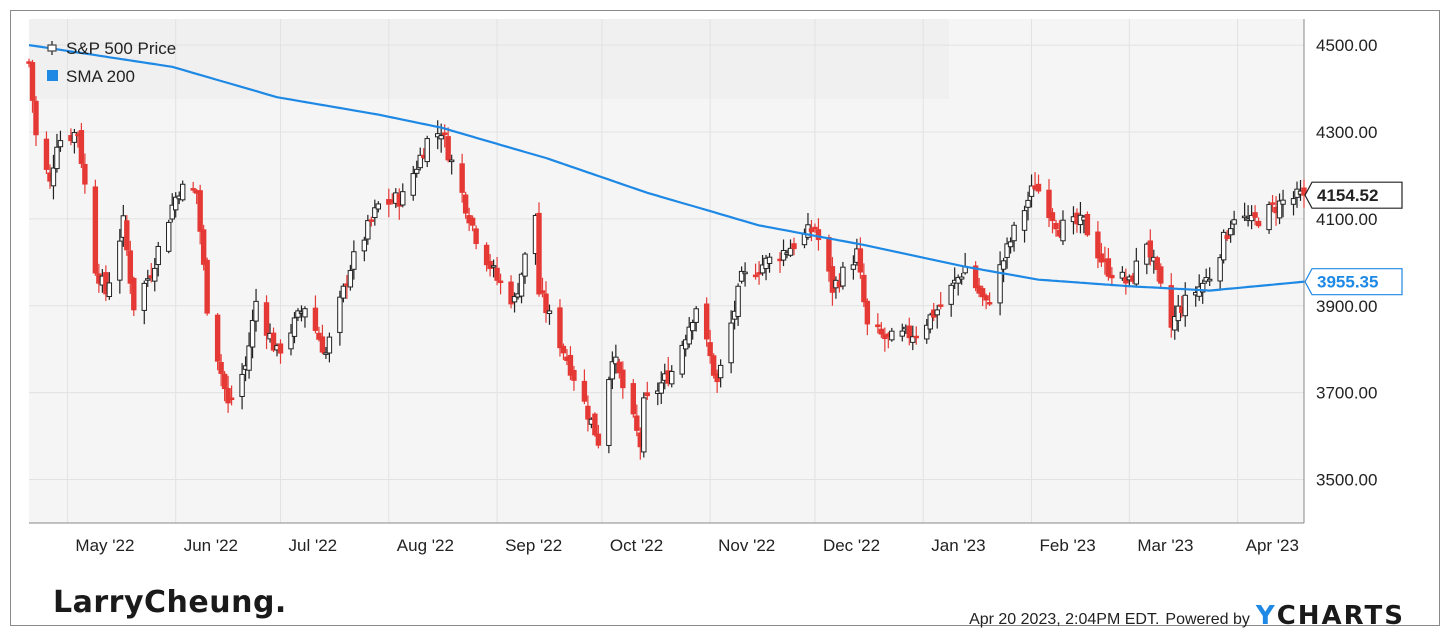  I want to click on candlestick-icon, so click(52, 48).